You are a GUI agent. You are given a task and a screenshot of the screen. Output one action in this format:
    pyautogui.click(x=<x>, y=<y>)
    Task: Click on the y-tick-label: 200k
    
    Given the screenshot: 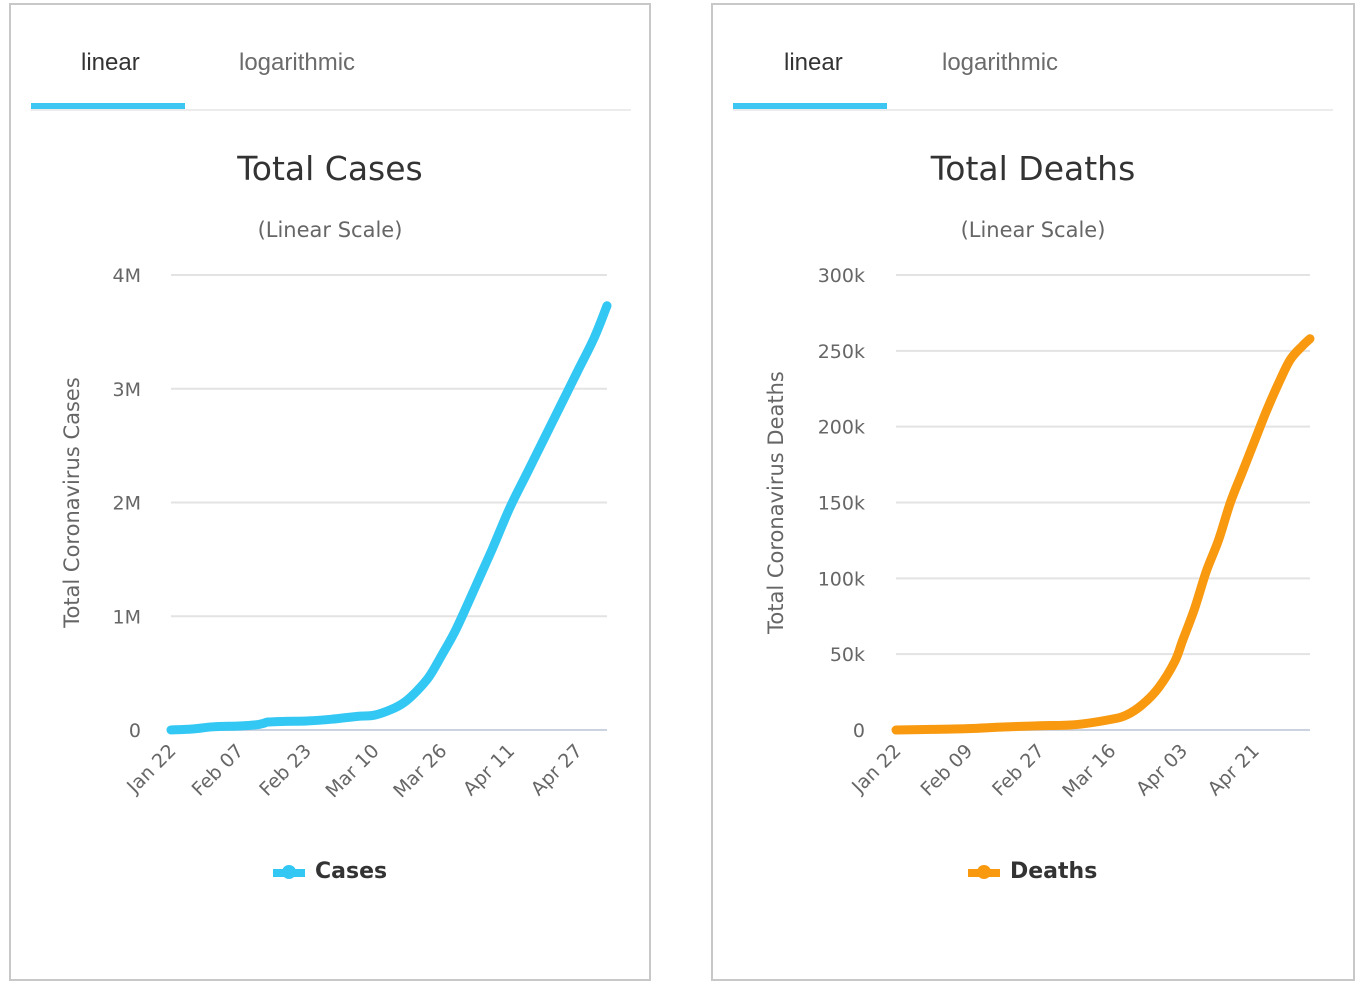 What is the action you would take?
    pyautogui.click(x=841, y=428)
    